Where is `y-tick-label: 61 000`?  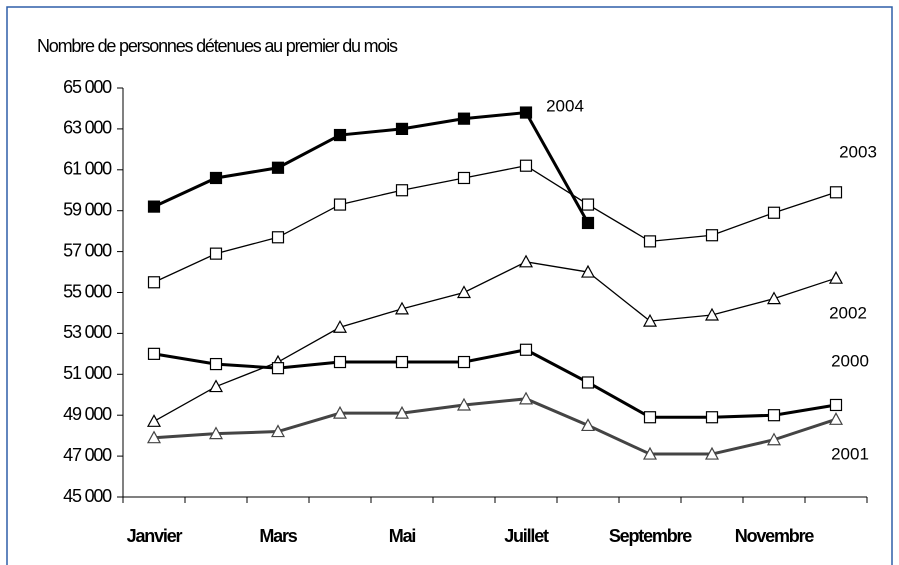 y-tick-label: 61 000 is located at coordinates (87, 169).